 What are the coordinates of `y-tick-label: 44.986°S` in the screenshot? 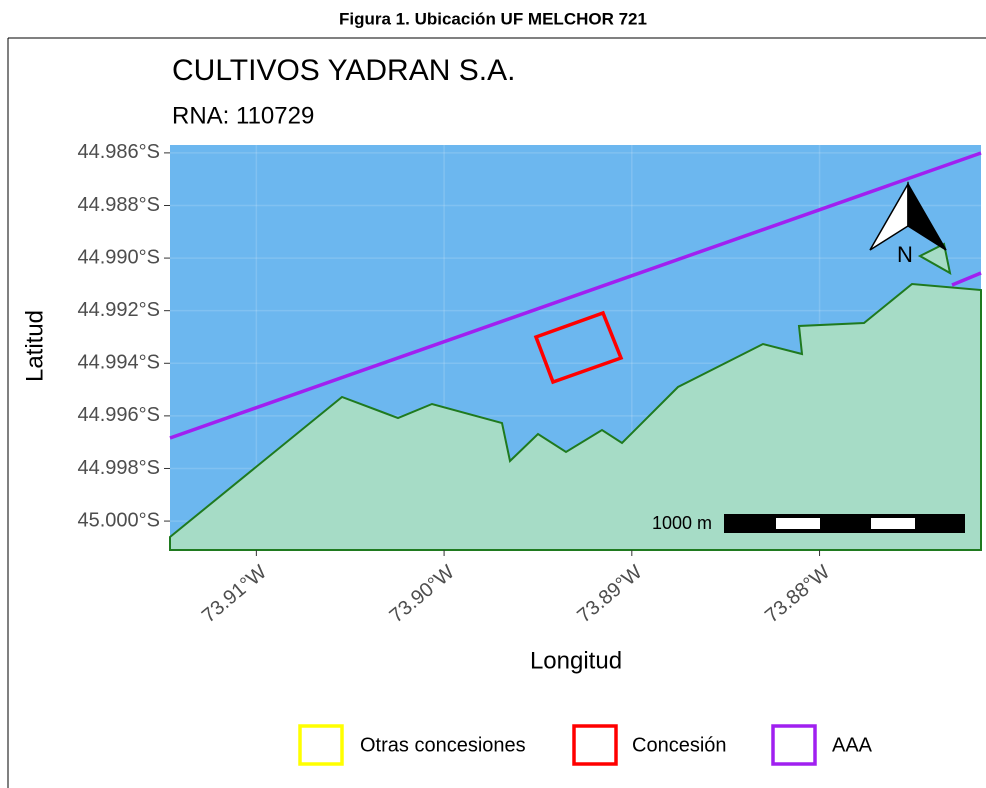 It's located at (118, 152).